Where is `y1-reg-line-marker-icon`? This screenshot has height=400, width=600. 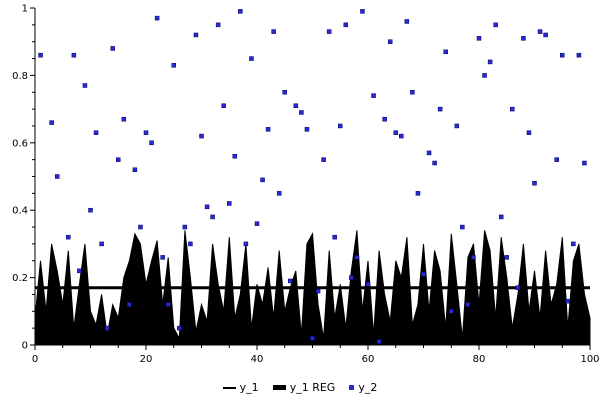 y1-reg-line-marker-icon is located at coordinates (279, 387).